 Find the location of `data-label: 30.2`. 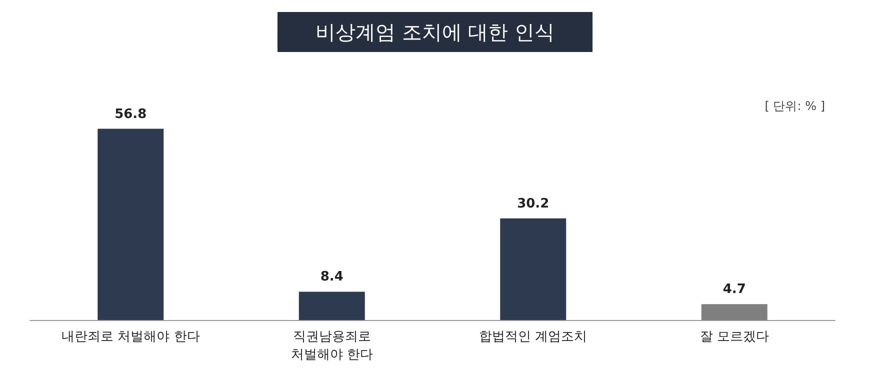

data-label: 30.2 is located at coordinates (533, 204).